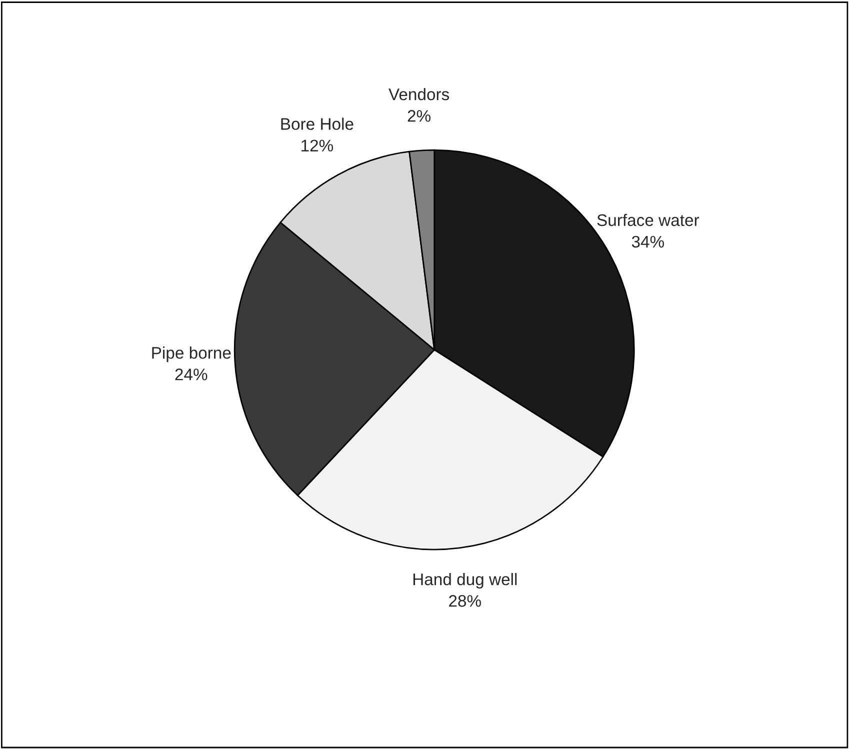 The width and height of the screenshot is (850, 749). What do you see at coordinates (648, 220) in the screenshot?
I see `slice-label: Surface water` at bounding box center [648, 220].